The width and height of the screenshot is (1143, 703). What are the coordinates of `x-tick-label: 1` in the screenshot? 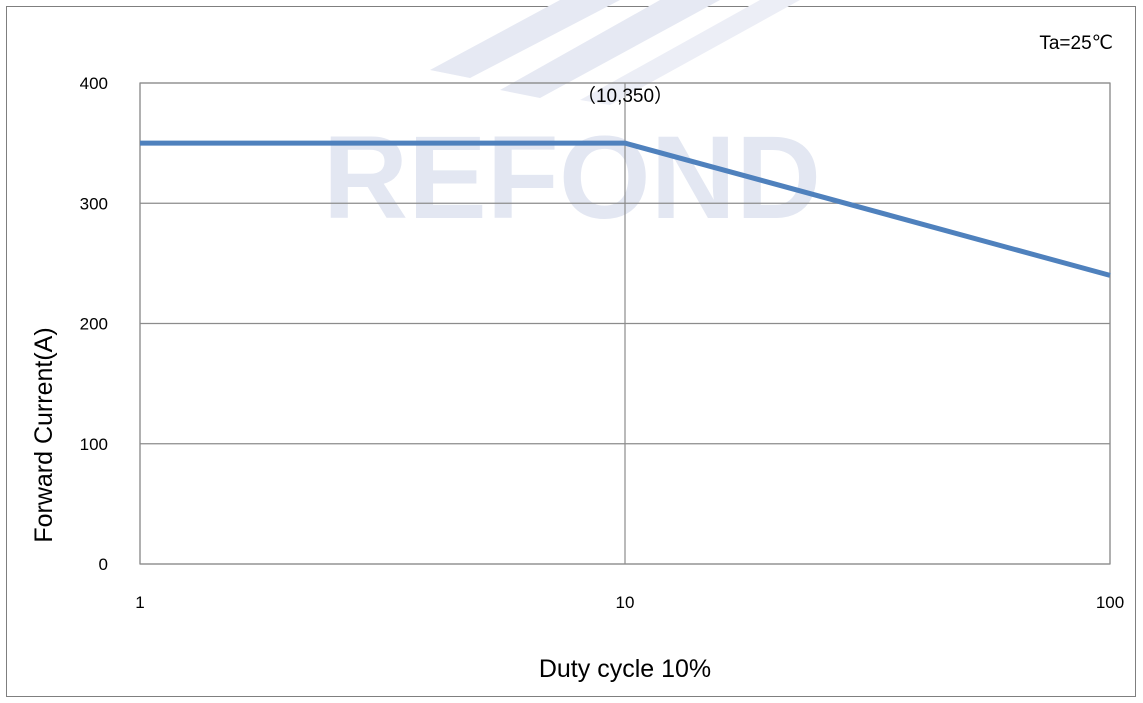 It's located at (139, 602).